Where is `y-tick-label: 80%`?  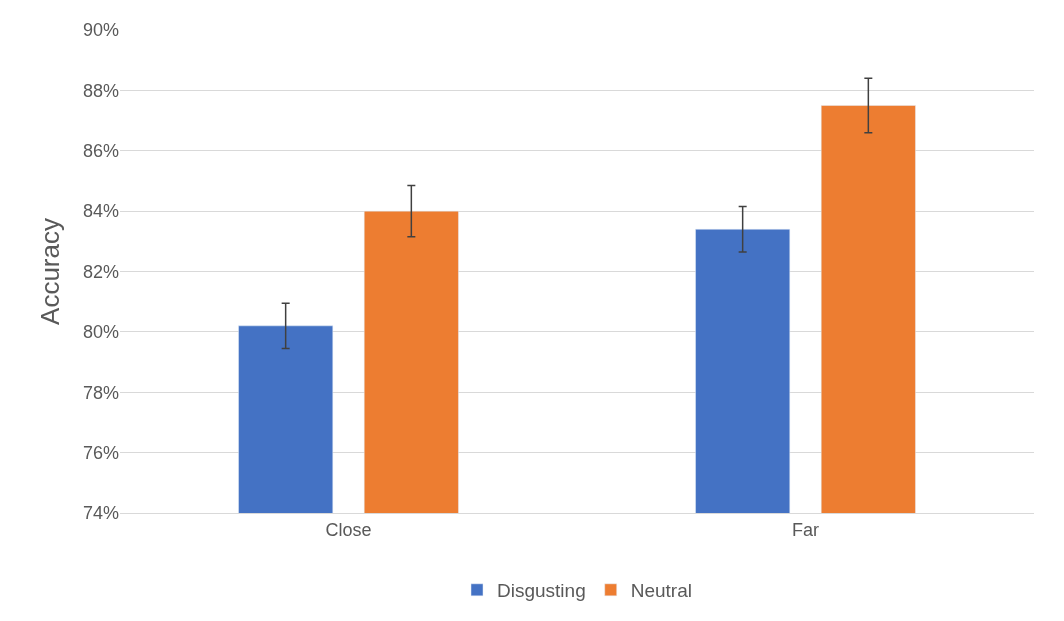
y-tick-label: 80% is located at coordinates (100, 332).